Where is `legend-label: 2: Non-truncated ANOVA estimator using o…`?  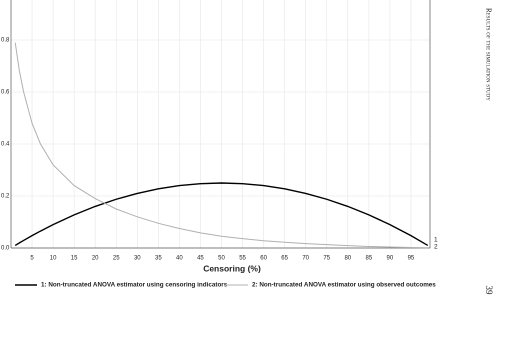 legend-label: 2: Non-truncated ANOVA estimator using o… is located at coordinates (344, 285).